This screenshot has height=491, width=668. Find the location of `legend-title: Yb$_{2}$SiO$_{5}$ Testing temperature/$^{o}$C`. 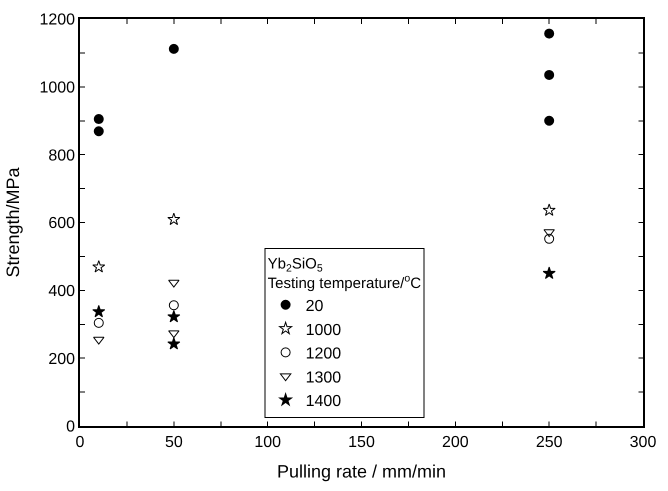

legend-title: Yb$_{2}$SiO$_{5}$ Testing temperature/$^{o}$C is located at coordinates (345, 273).